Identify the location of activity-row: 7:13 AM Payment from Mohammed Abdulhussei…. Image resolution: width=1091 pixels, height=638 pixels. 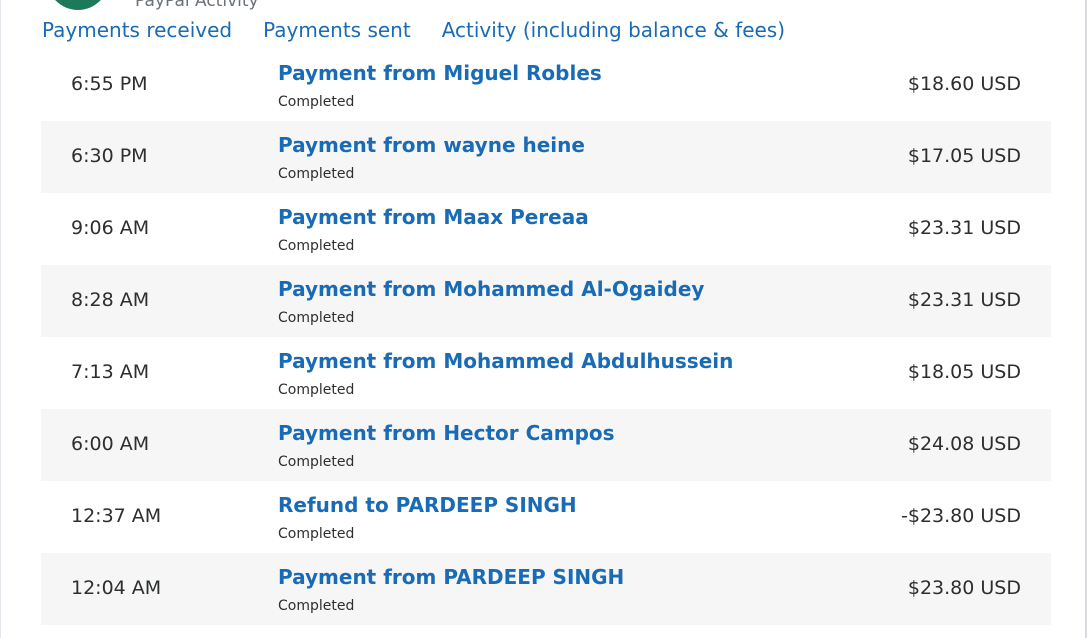
(546, 373).